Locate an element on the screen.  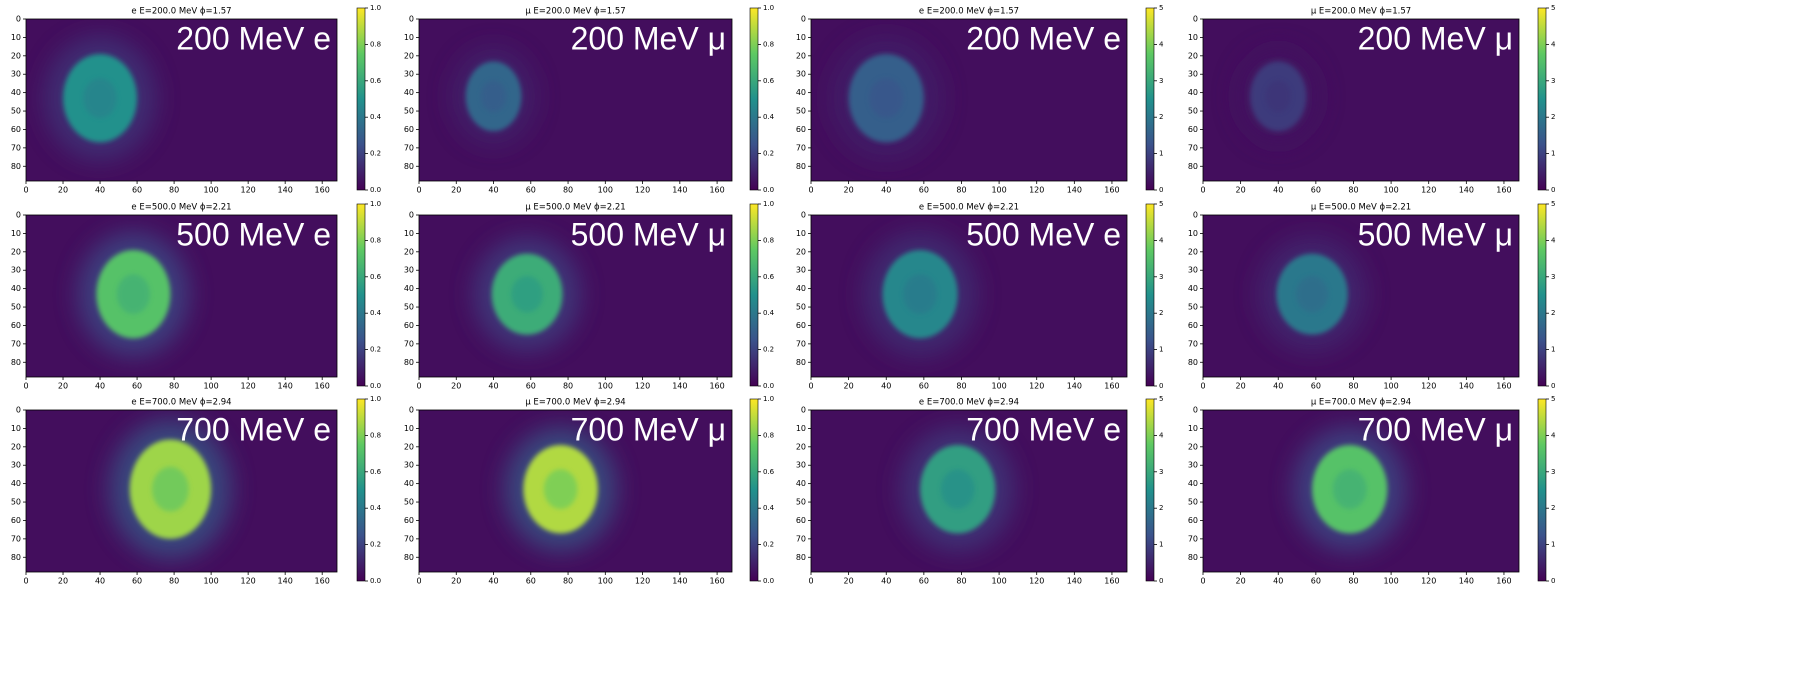
colorbar-tick-label: 3 is located at coordinates (1161, 277).